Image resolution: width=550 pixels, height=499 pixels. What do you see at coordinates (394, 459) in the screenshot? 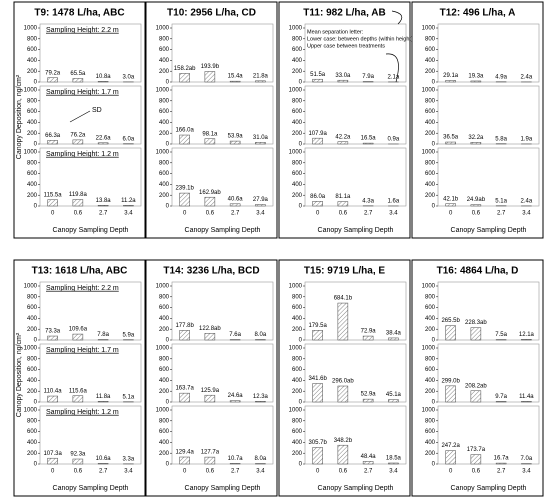
I see `value-label: 18.5a` at bounding box center [394, 459].